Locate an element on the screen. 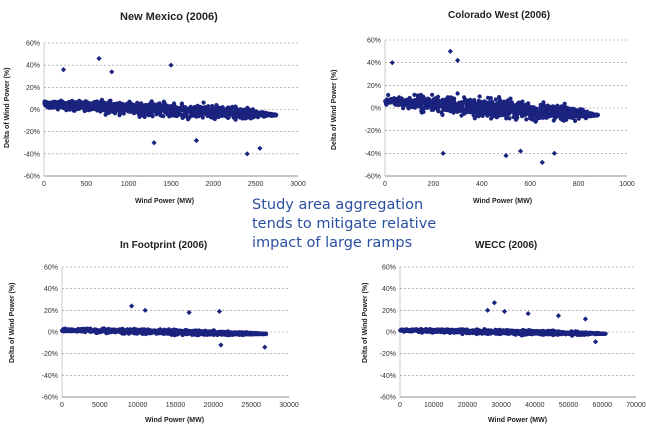  x-tick-label: 500 is located at coordinates (86, 184).